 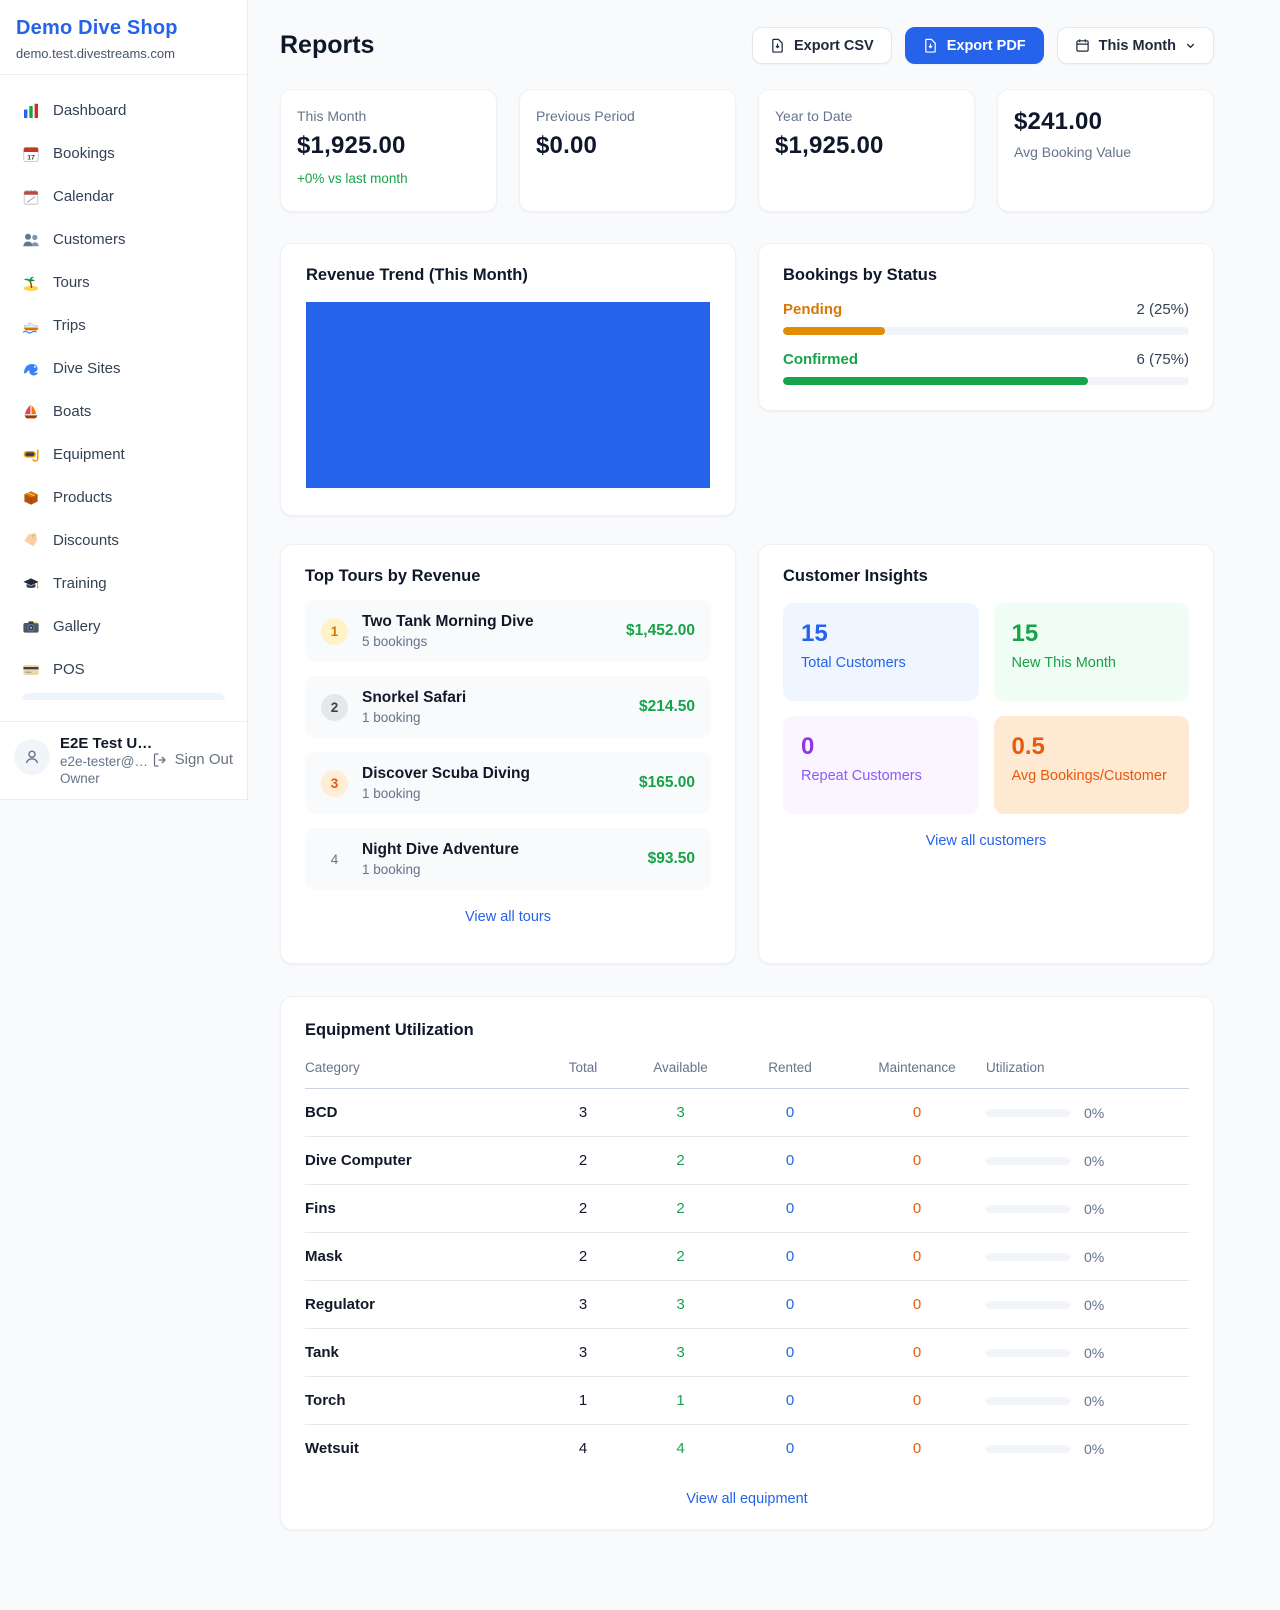 What do you see at coordinates (395, 641) in the screenshot?
I see `tour-bookings: 5 bookings` at bounding box center [395, 641].